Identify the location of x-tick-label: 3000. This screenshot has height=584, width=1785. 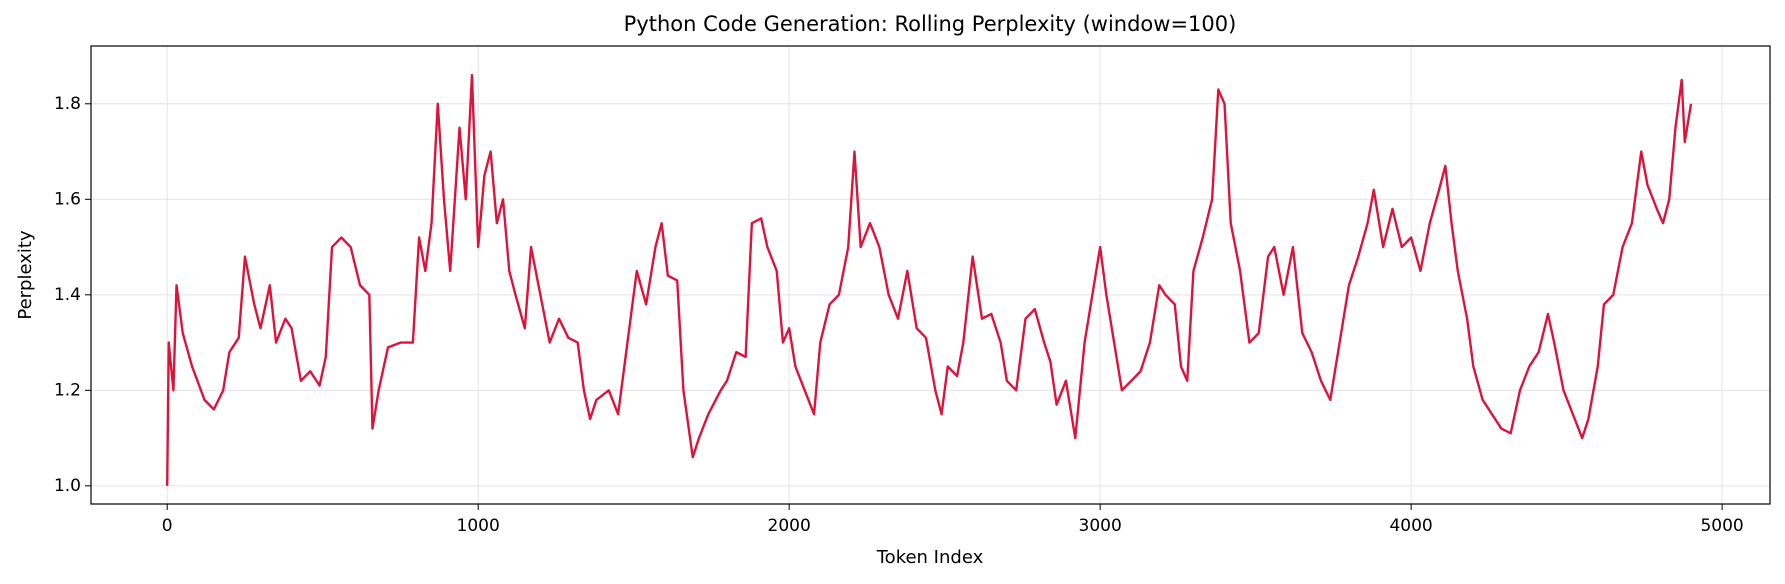
(1100, 526).